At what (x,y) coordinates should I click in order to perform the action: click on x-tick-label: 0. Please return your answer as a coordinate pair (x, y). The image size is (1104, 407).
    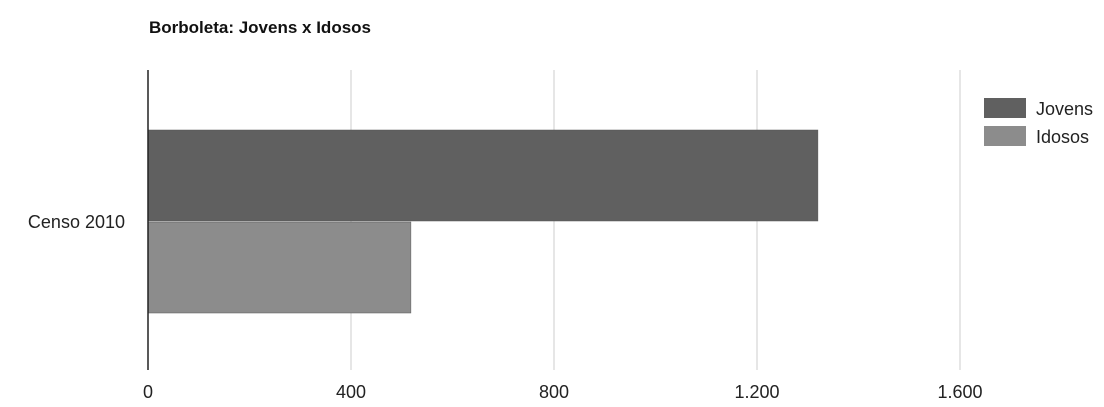
    Looking at the image, I should click on (148, 392).